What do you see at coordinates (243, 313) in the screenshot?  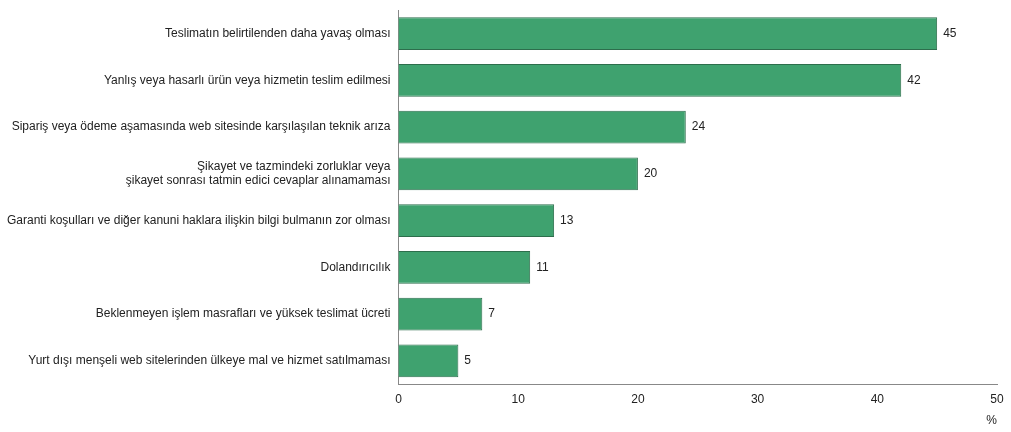 I see `y-tick-label: Beklenmeyen işlem masrafları ve yüksek teslimat ücreti` at bounding box center [243, 313].